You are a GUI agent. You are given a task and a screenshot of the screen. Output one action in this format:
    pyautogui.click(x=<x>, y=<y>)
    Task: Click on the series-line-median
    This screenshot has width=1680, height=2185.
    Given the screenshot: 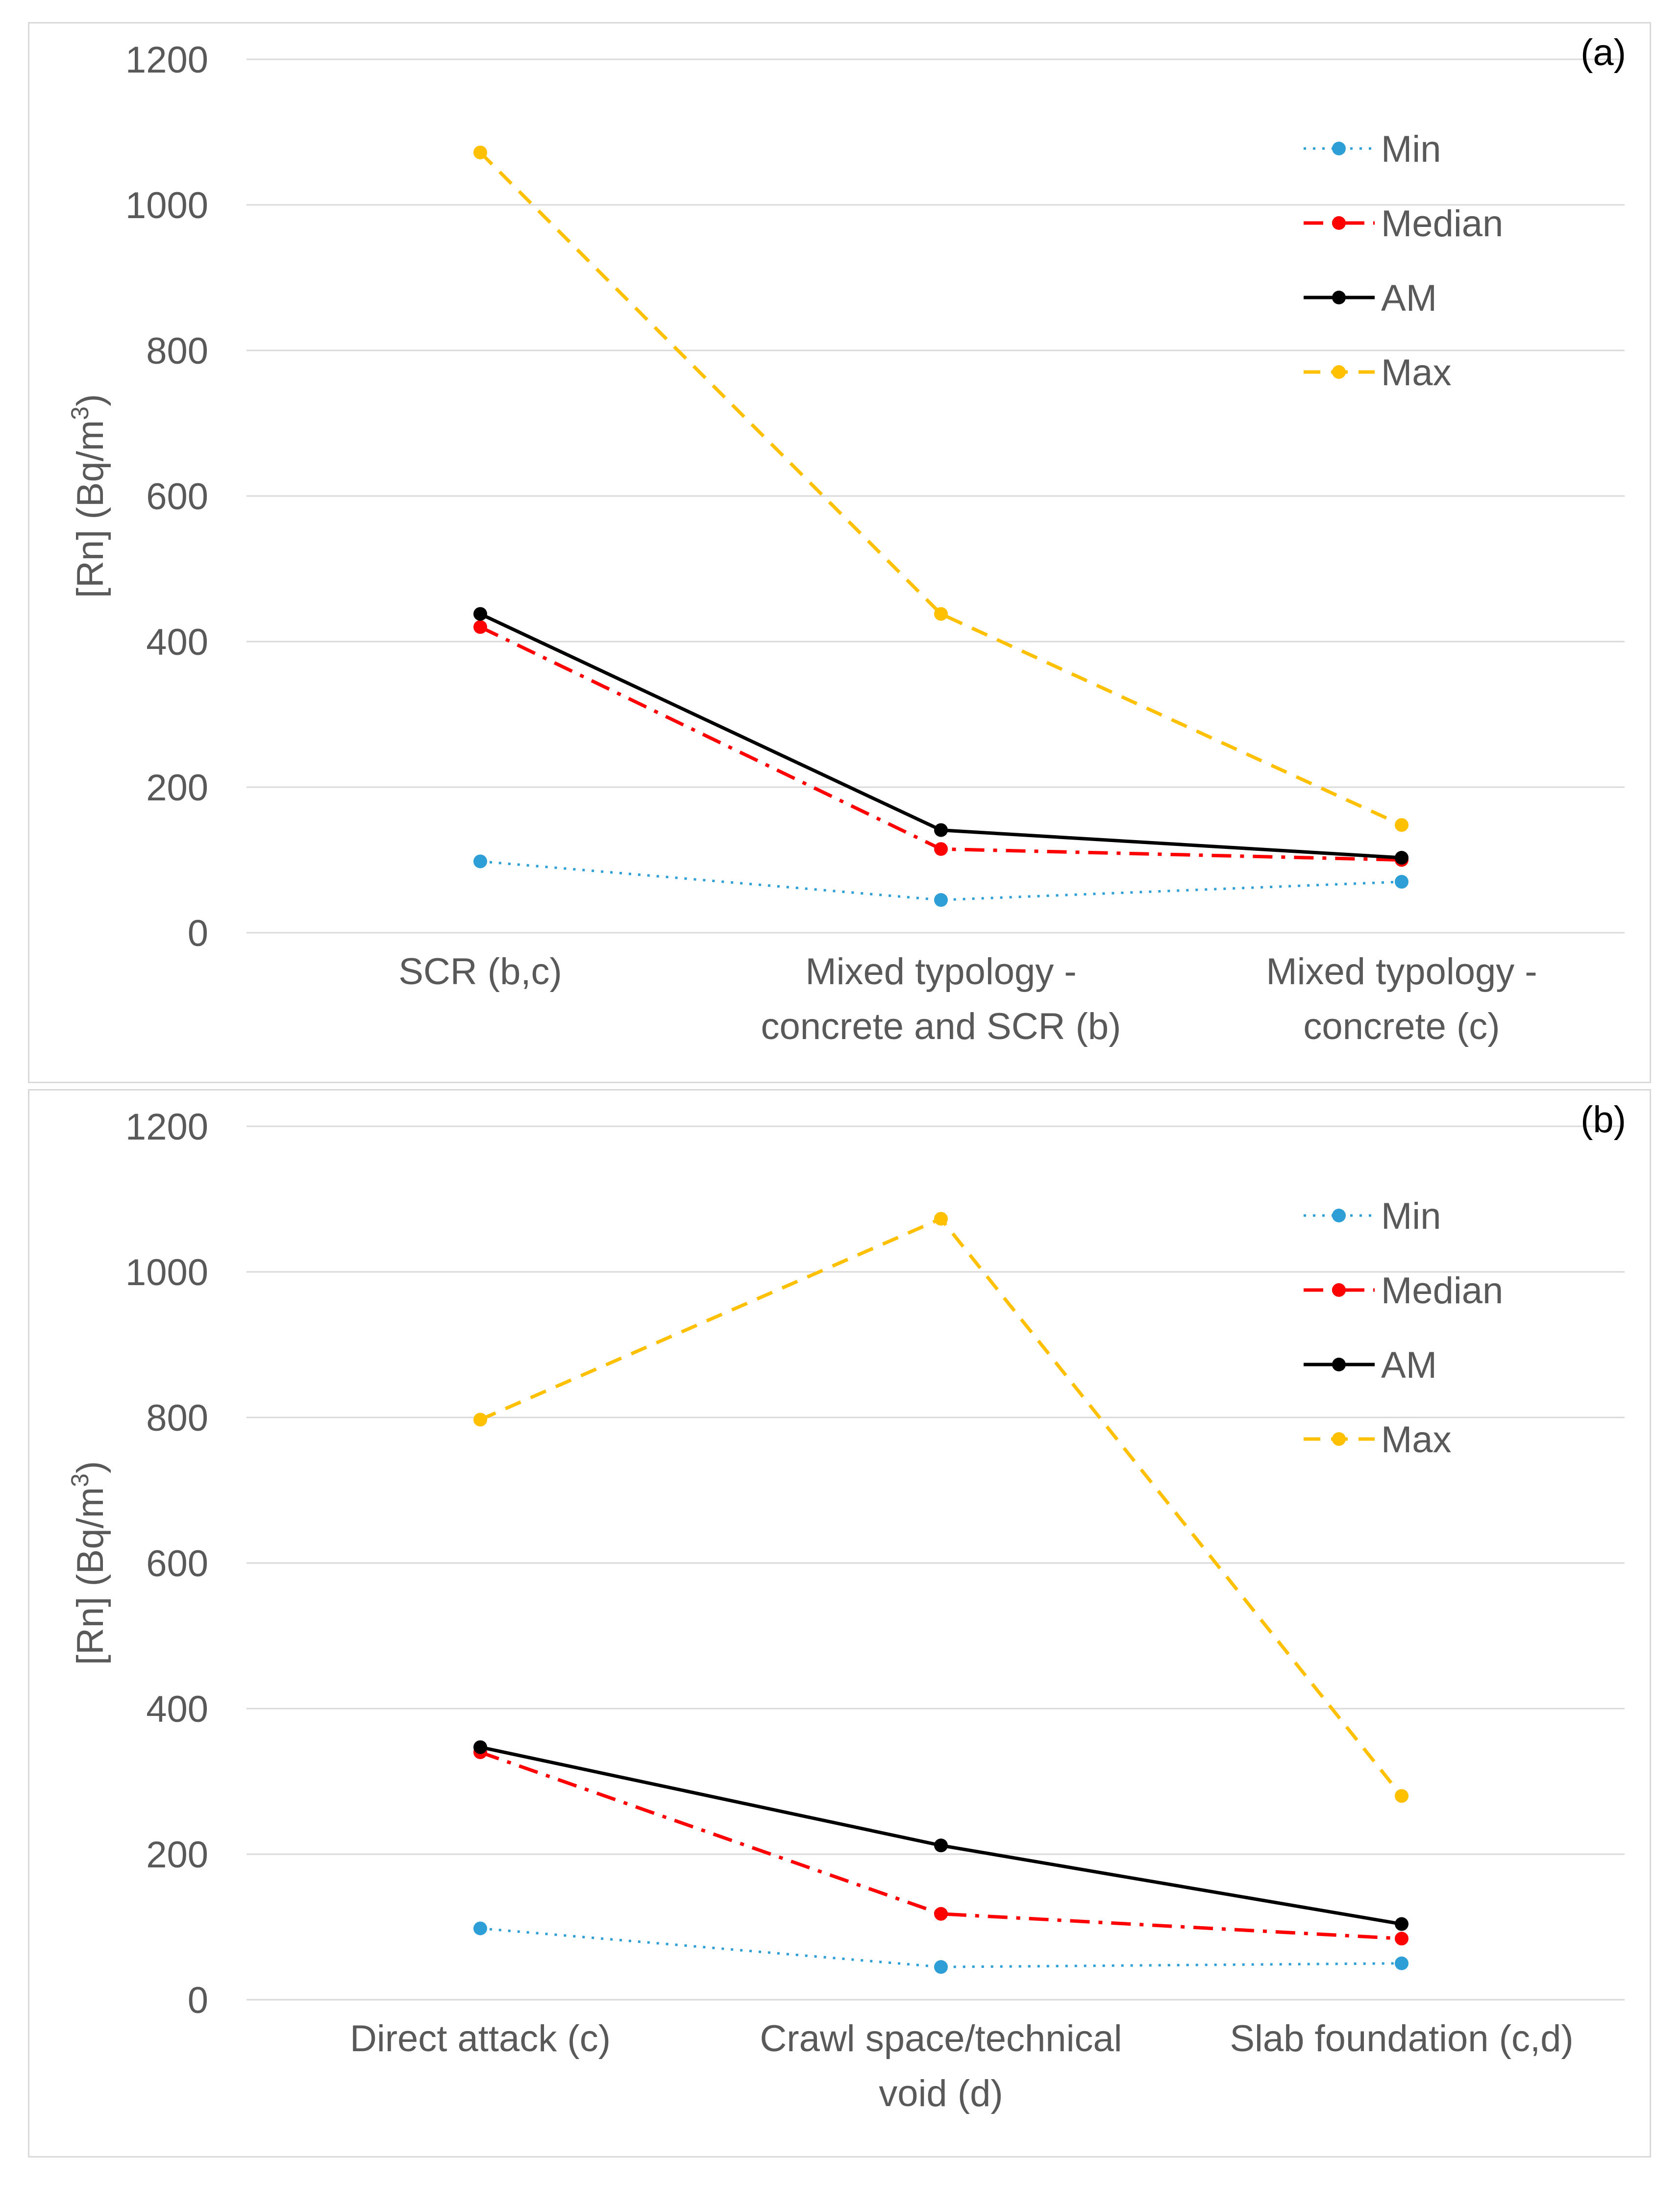 What is the action you would take?
    pyautogui.click(x=940, y=1845)
    